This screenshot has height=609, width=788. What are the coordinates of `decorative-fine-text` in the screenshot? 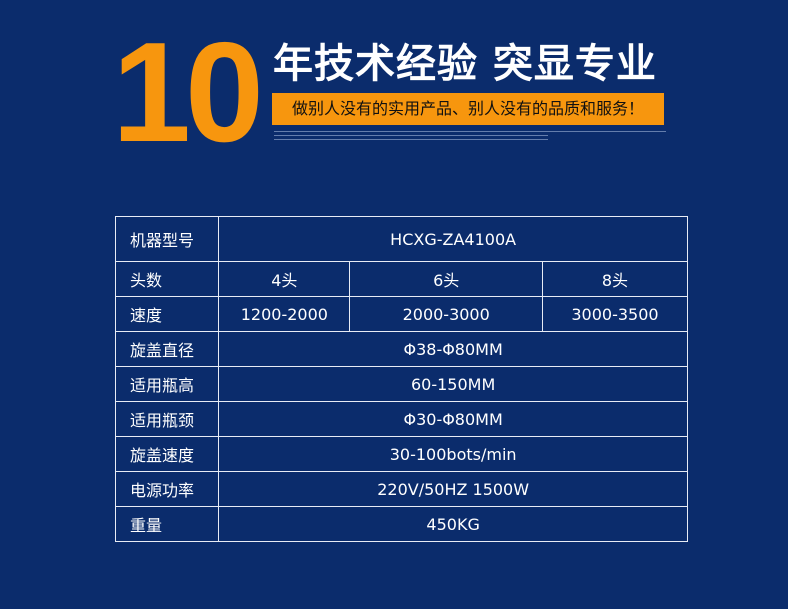 It's located at (470, 138).